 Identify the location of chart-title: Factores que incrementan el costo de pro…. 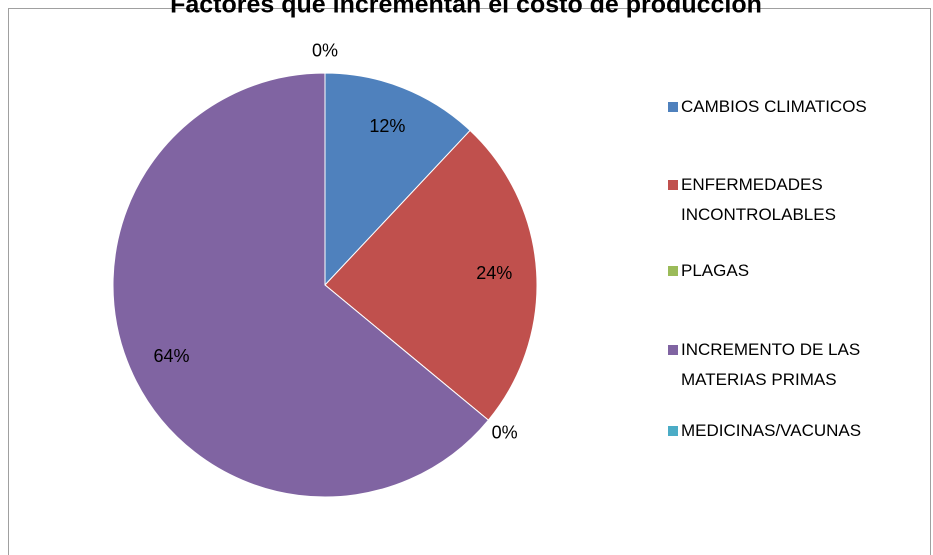
(466, 9).